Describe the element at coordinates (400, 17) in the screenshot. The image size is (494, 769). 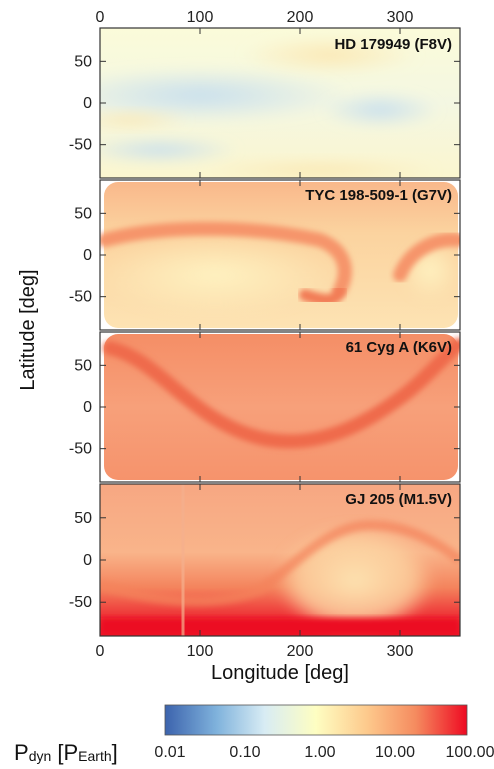
I see `x-tick-label-top: 300` at that location.